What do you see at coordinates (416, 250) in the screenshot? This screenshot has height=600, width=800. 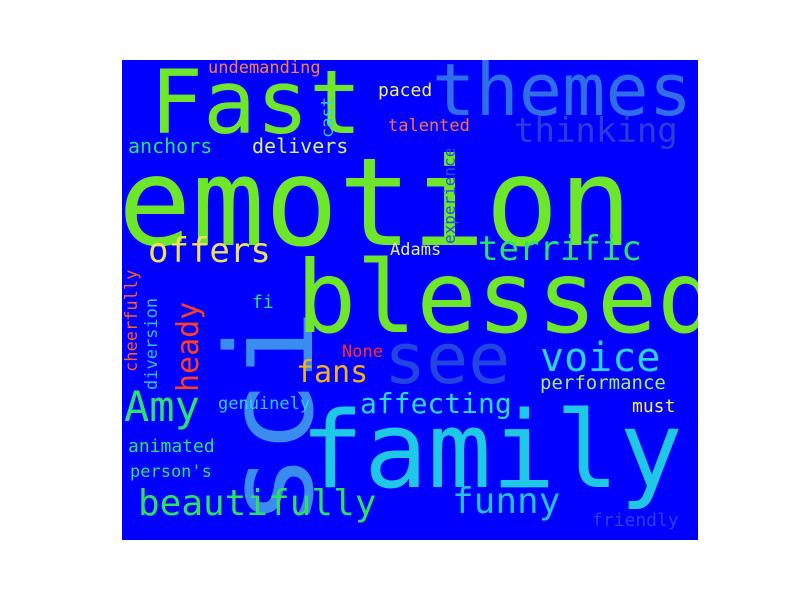 I see `word-adams: Adams` at bounding box center [416, 250].